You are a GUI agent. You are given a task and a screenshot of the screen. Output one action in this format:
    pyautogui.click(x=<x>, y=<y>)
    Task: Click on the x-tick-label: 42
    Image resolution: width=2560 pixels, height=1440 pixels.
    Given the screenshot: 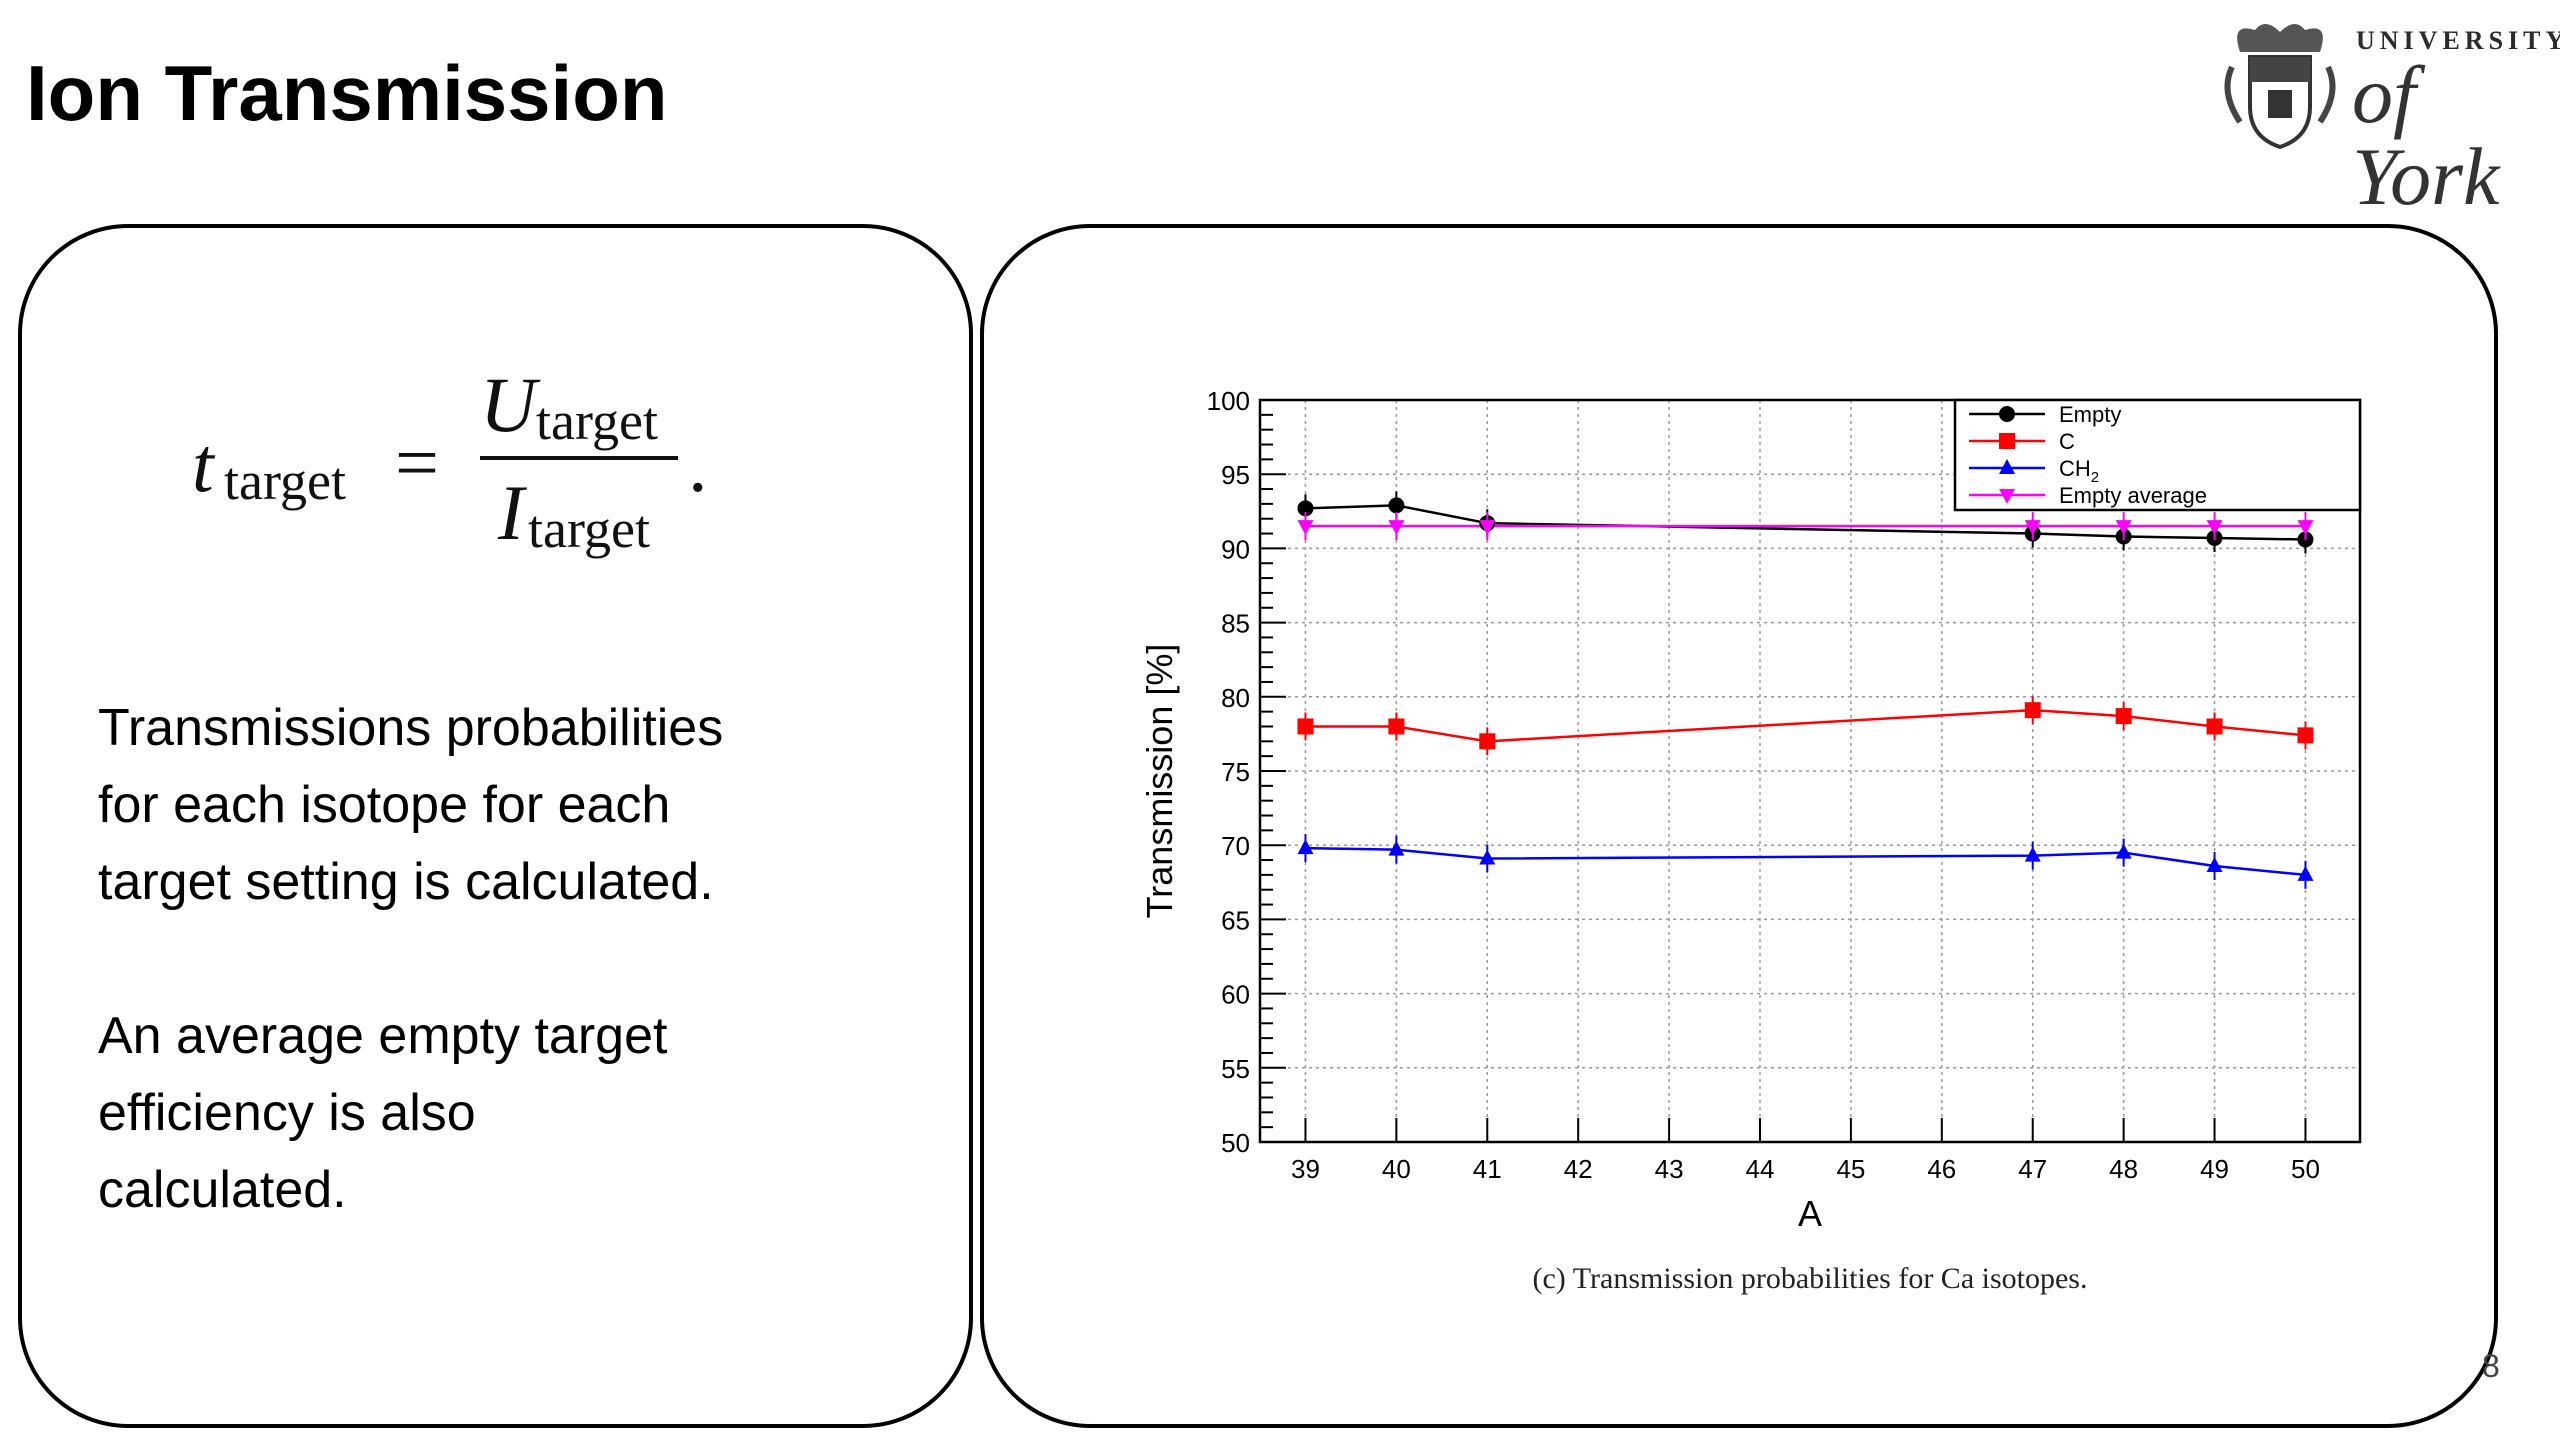 What is the action you would take?
    pyautogui.click(x=1578, y=1169)
    